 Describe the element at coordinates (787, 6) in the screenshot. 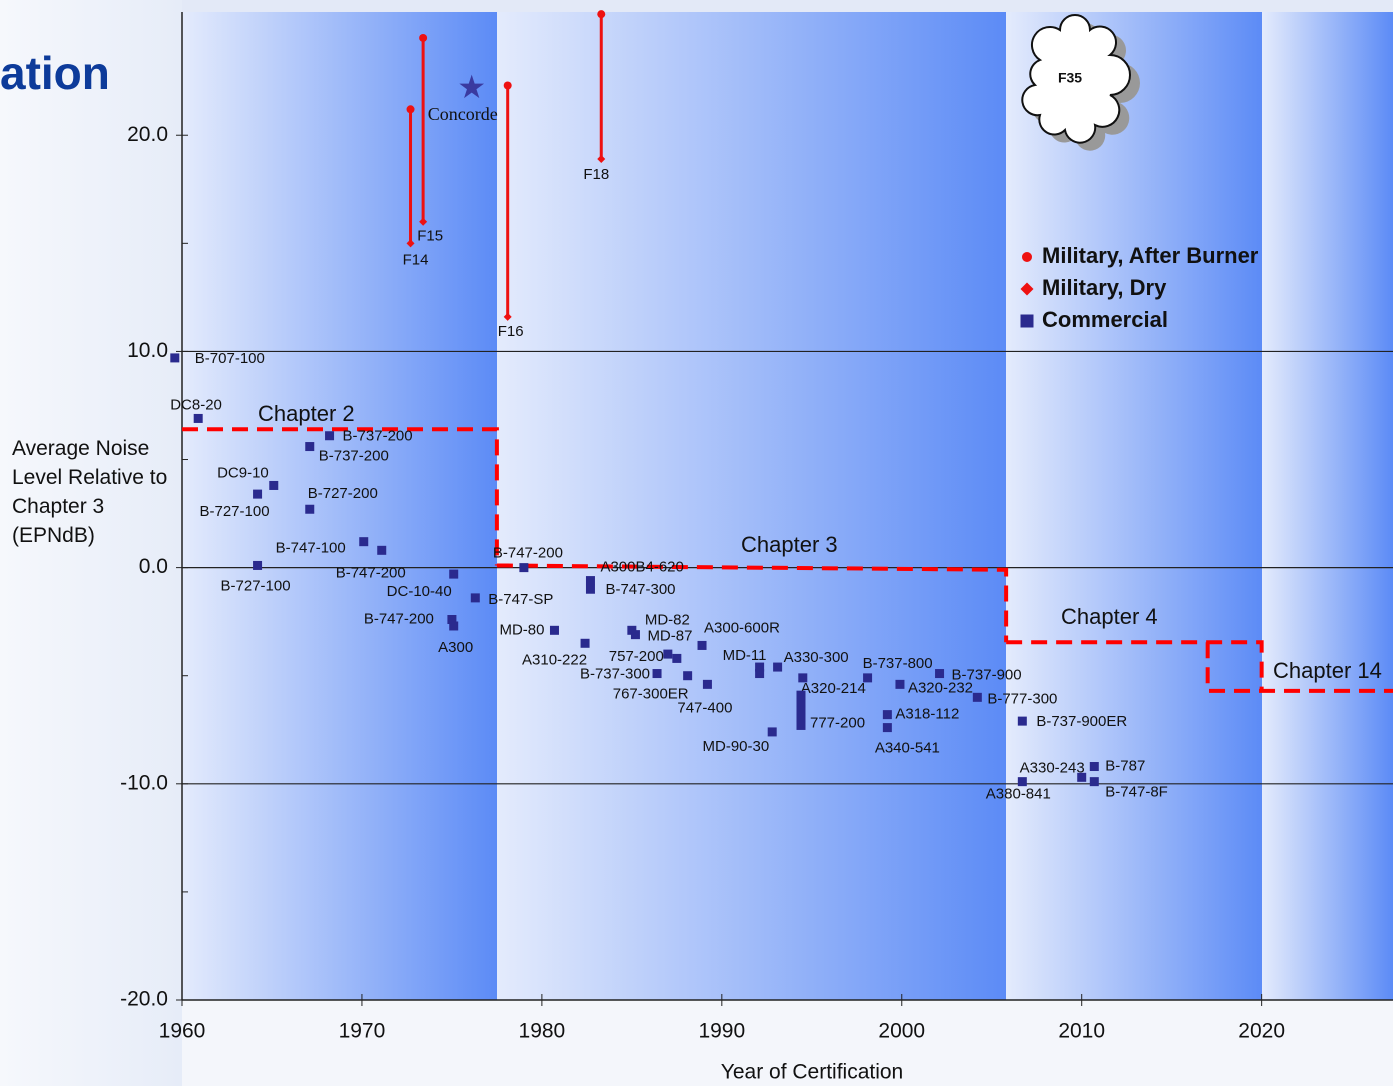

I see `top-bg` at that location.